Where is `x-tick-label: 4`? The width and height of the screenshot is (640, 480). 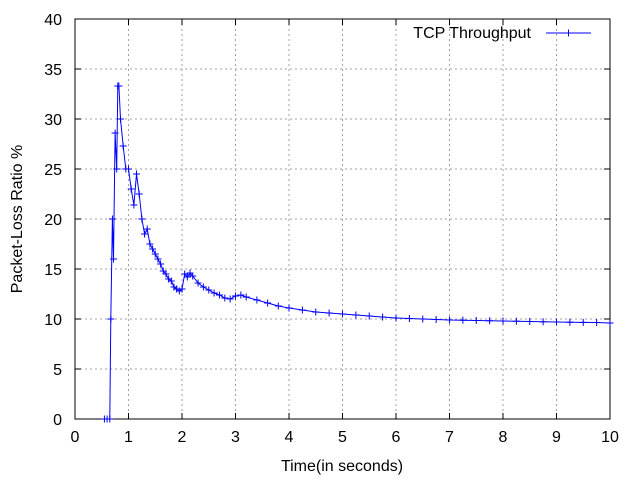 x-tick-label: 4 is located at coordinates (289, 437).